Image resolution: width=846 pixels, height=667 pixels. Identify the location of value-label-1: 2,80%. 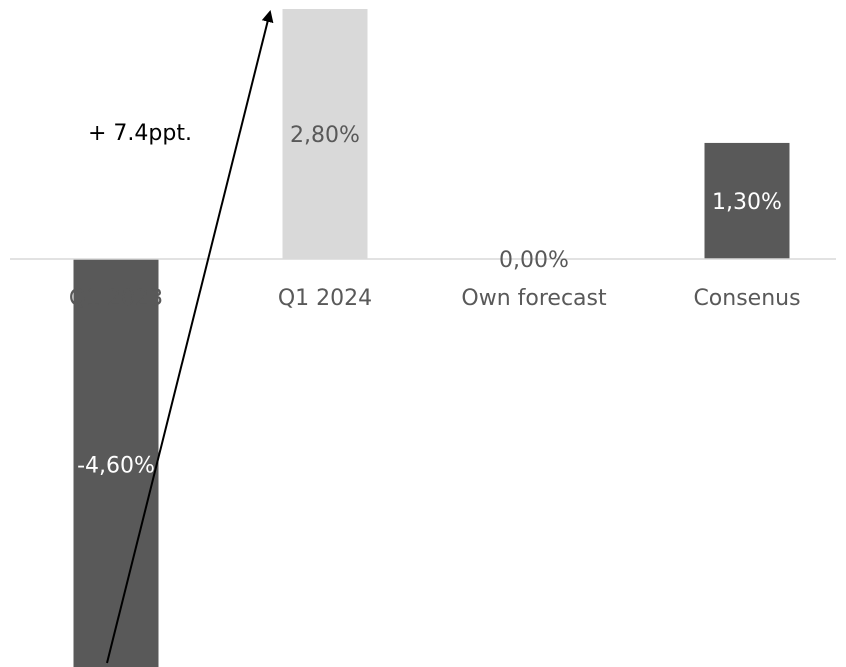
(325, 135).